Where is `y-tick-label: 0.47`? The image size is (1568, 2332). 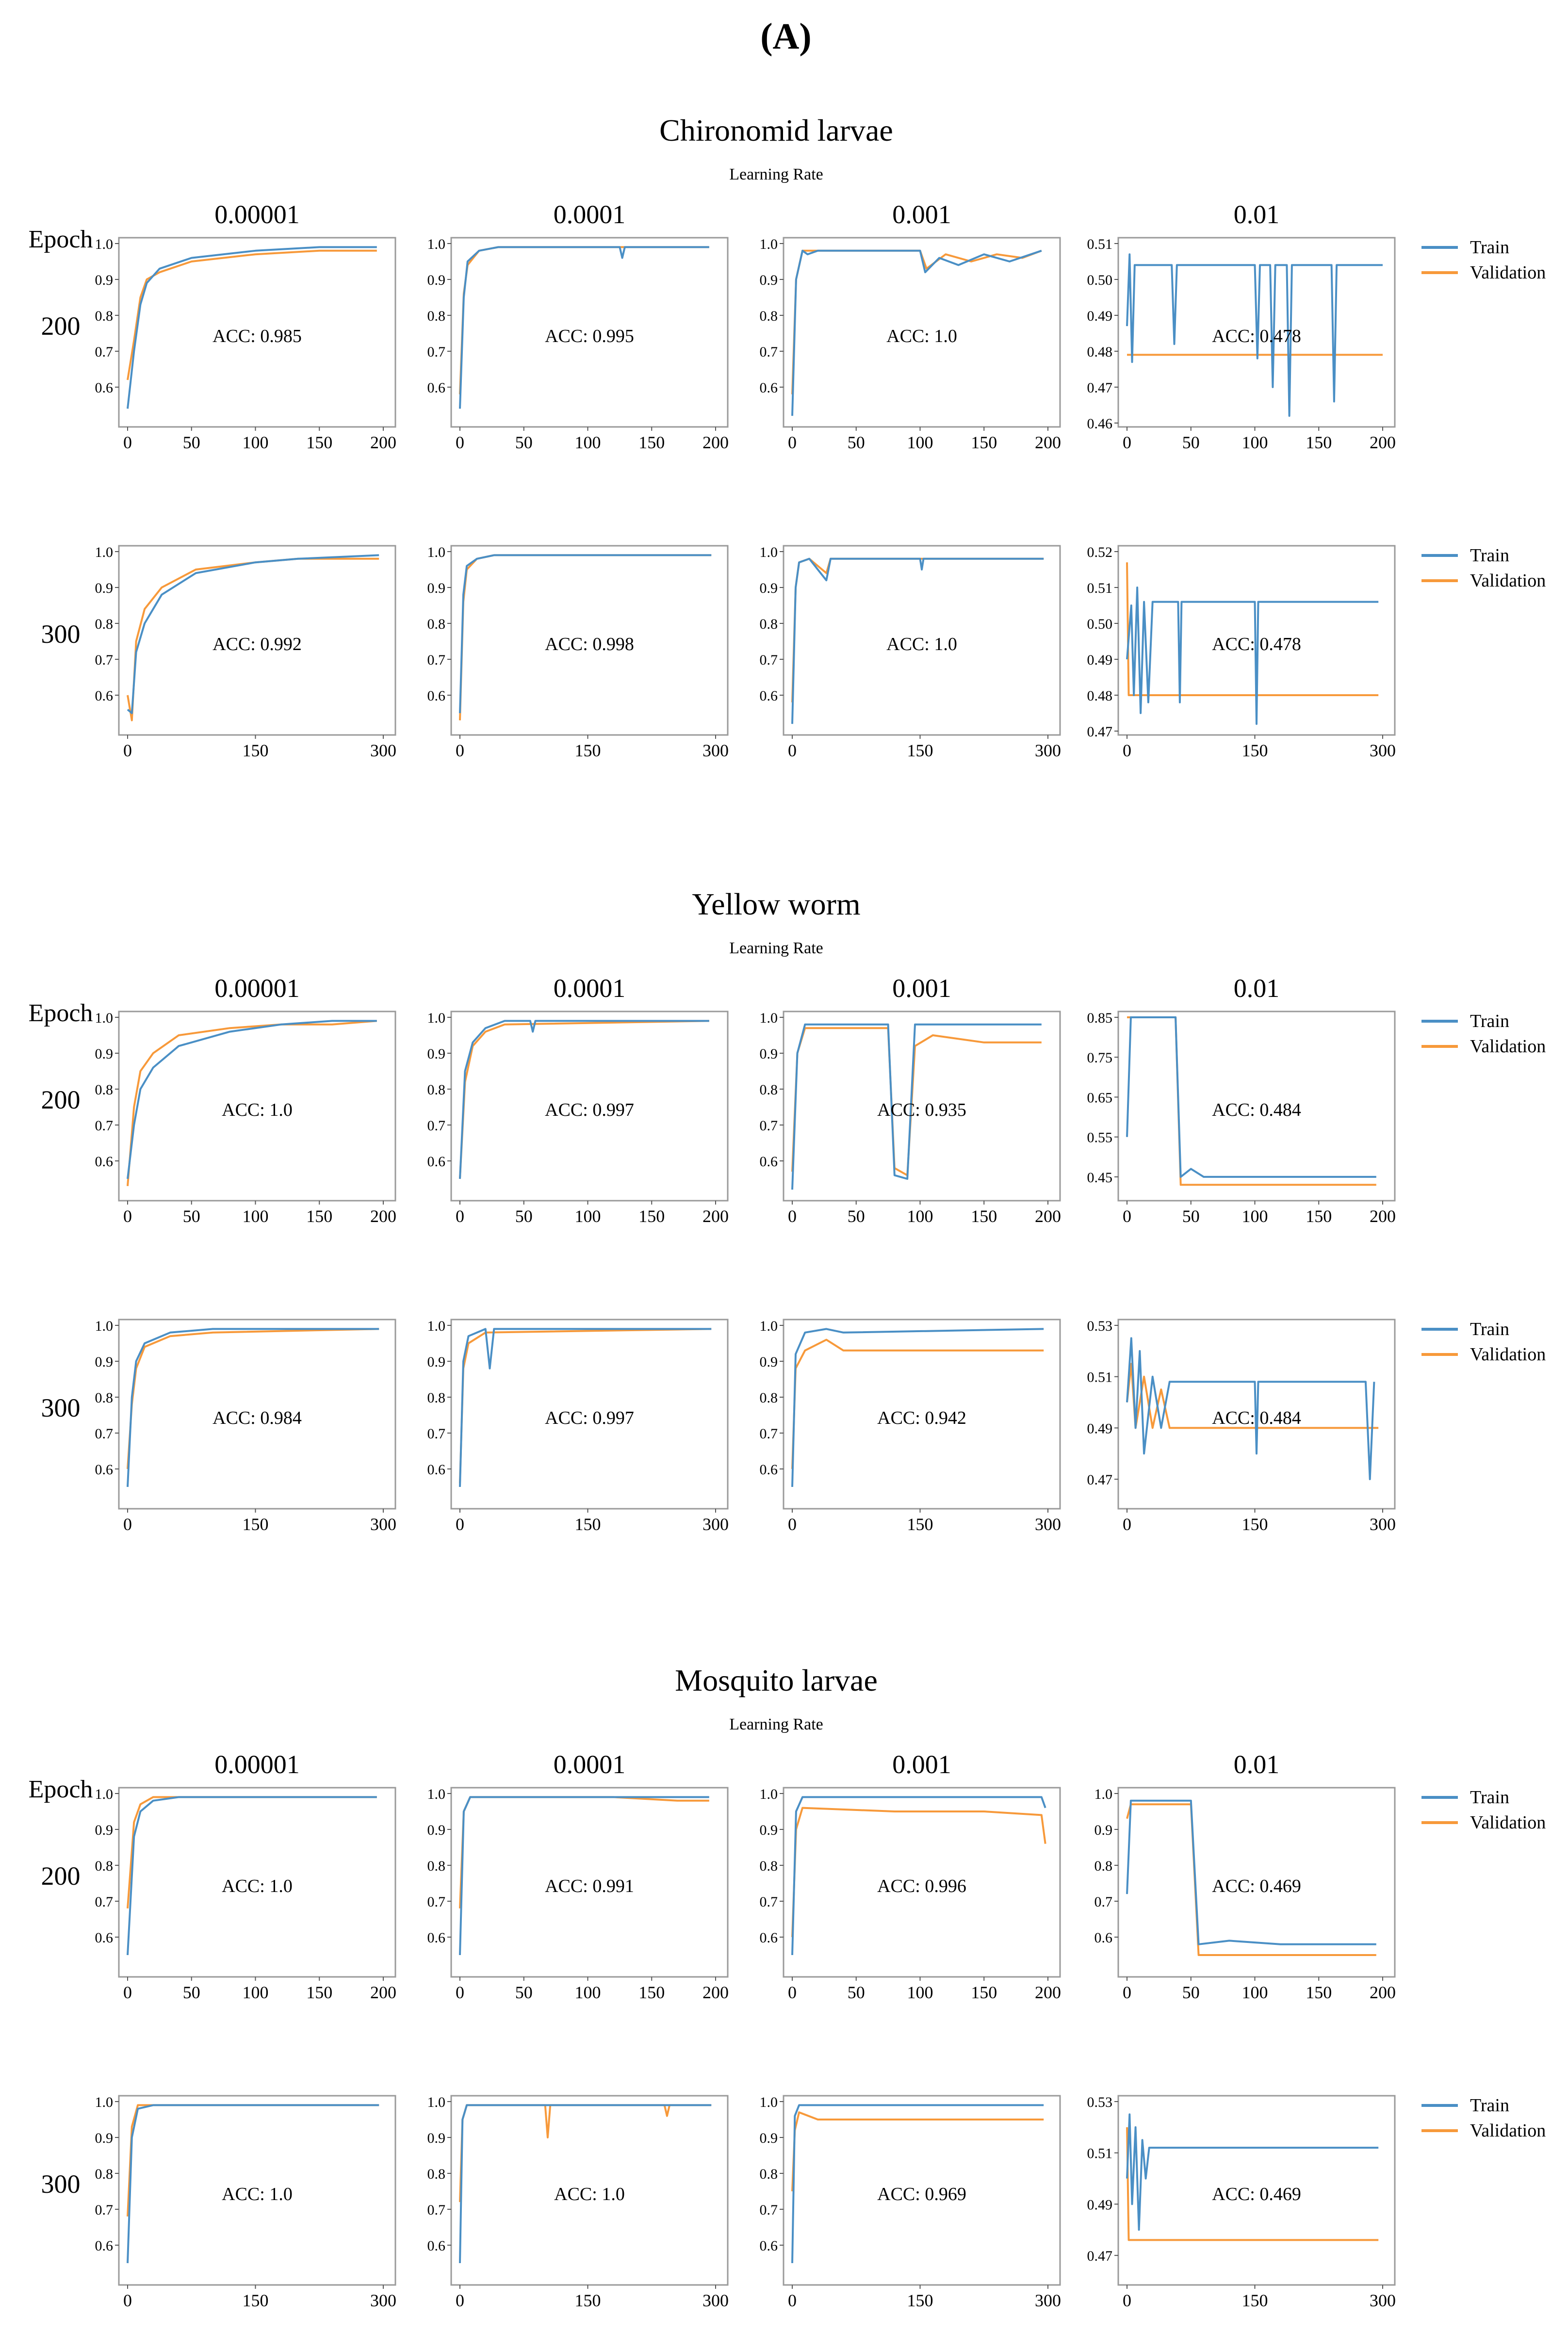
y-tick-label: 0.47 is located at coordinates (1100, 388).